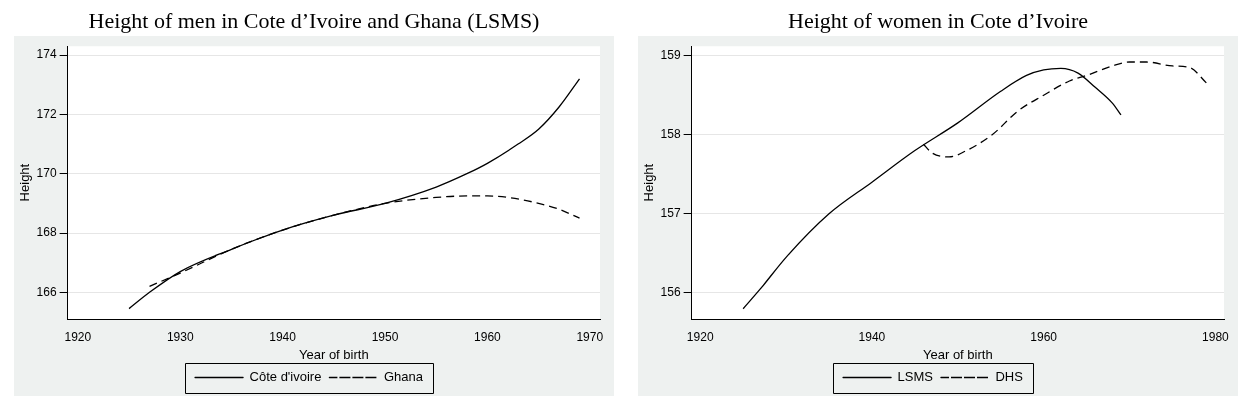 The width and height of the screenshot is (1252, 412). What do you see at coordinates (670, 213) in the screenshot?
I see `y-tick-label: 157` at bounding box center [670, 213].